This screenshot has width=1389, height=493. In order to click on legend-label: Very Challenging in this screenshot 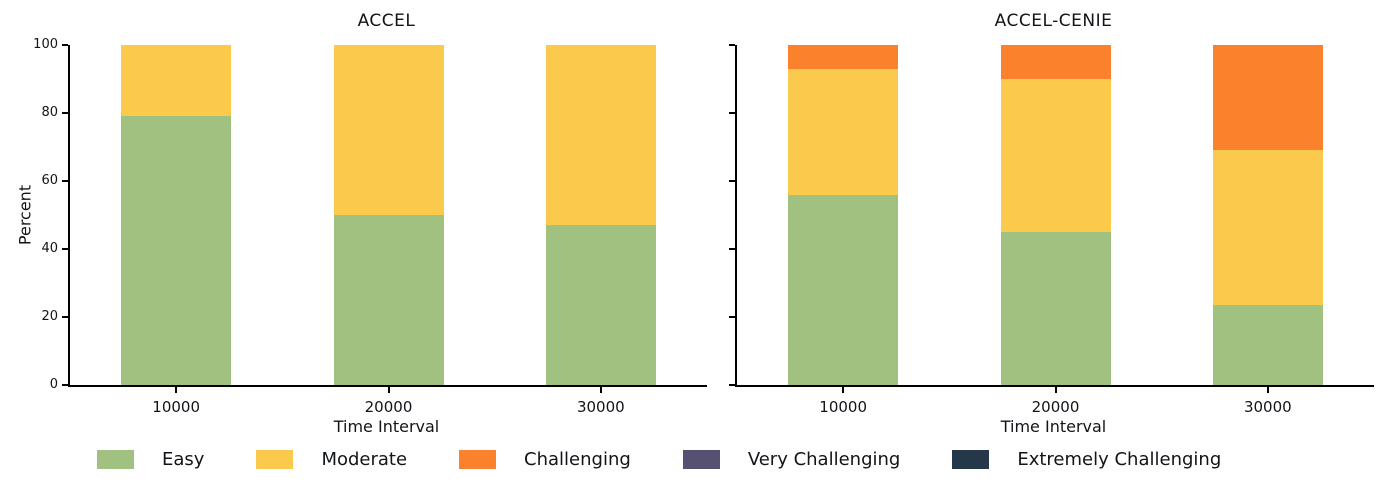, I will do `click(824, 459)`.